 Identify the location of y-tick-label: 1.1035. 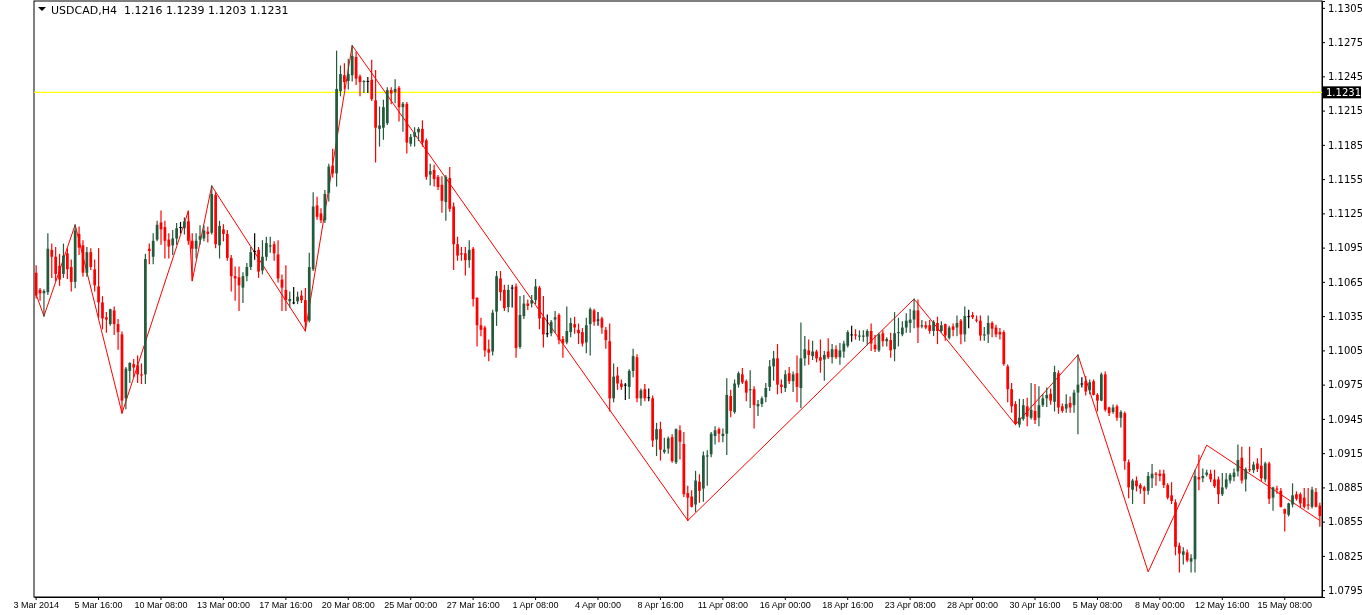
(1345, 316).